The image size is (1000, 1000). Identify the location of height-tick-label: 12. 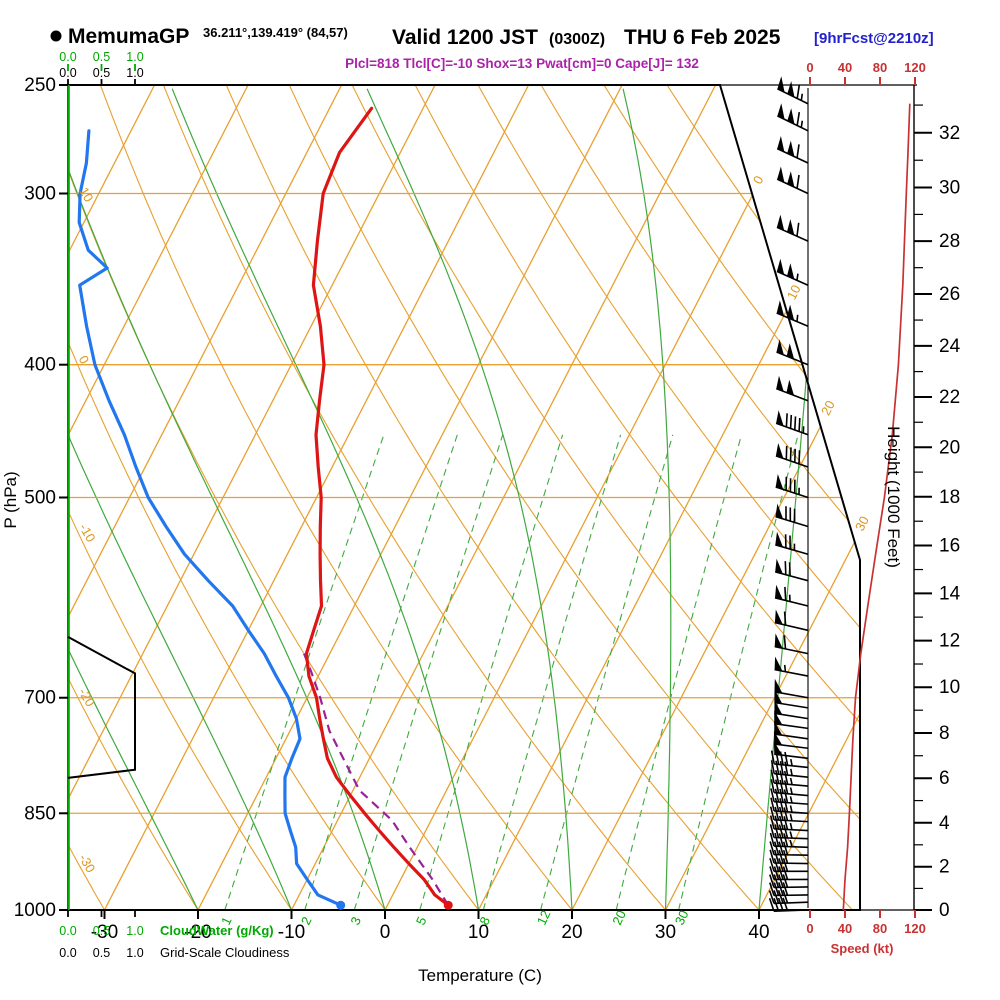
(949, 641).